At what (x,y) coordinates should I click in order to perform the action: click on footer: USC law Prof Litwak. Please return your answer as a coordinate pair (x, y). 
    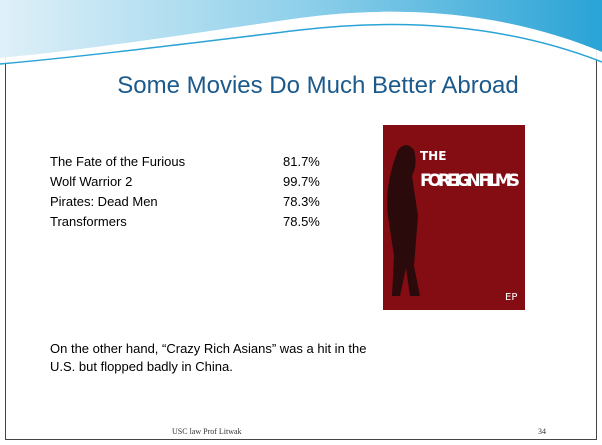
    Looking at the image, I should click on (207, 431).